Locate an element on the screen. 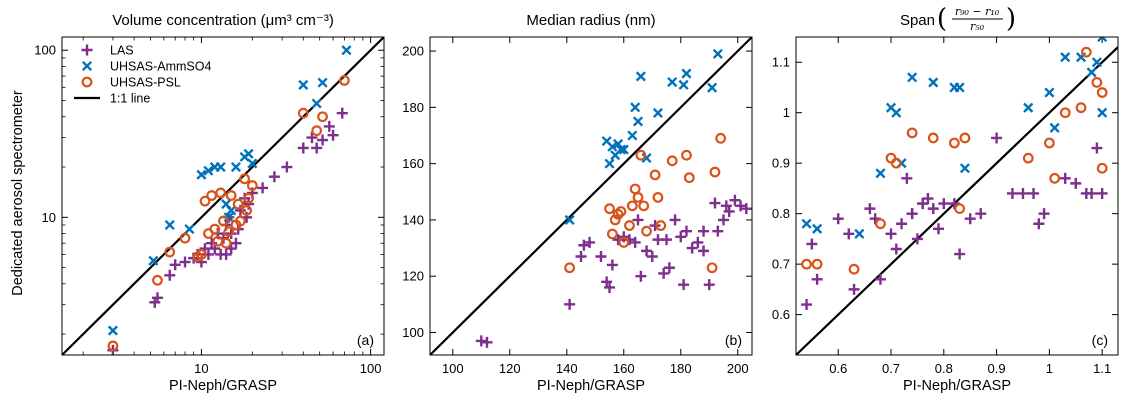 Image resolution: width=1129 pixels, height=397 pixels. y-tick-label: 160 is located at coordinates (413, 163).